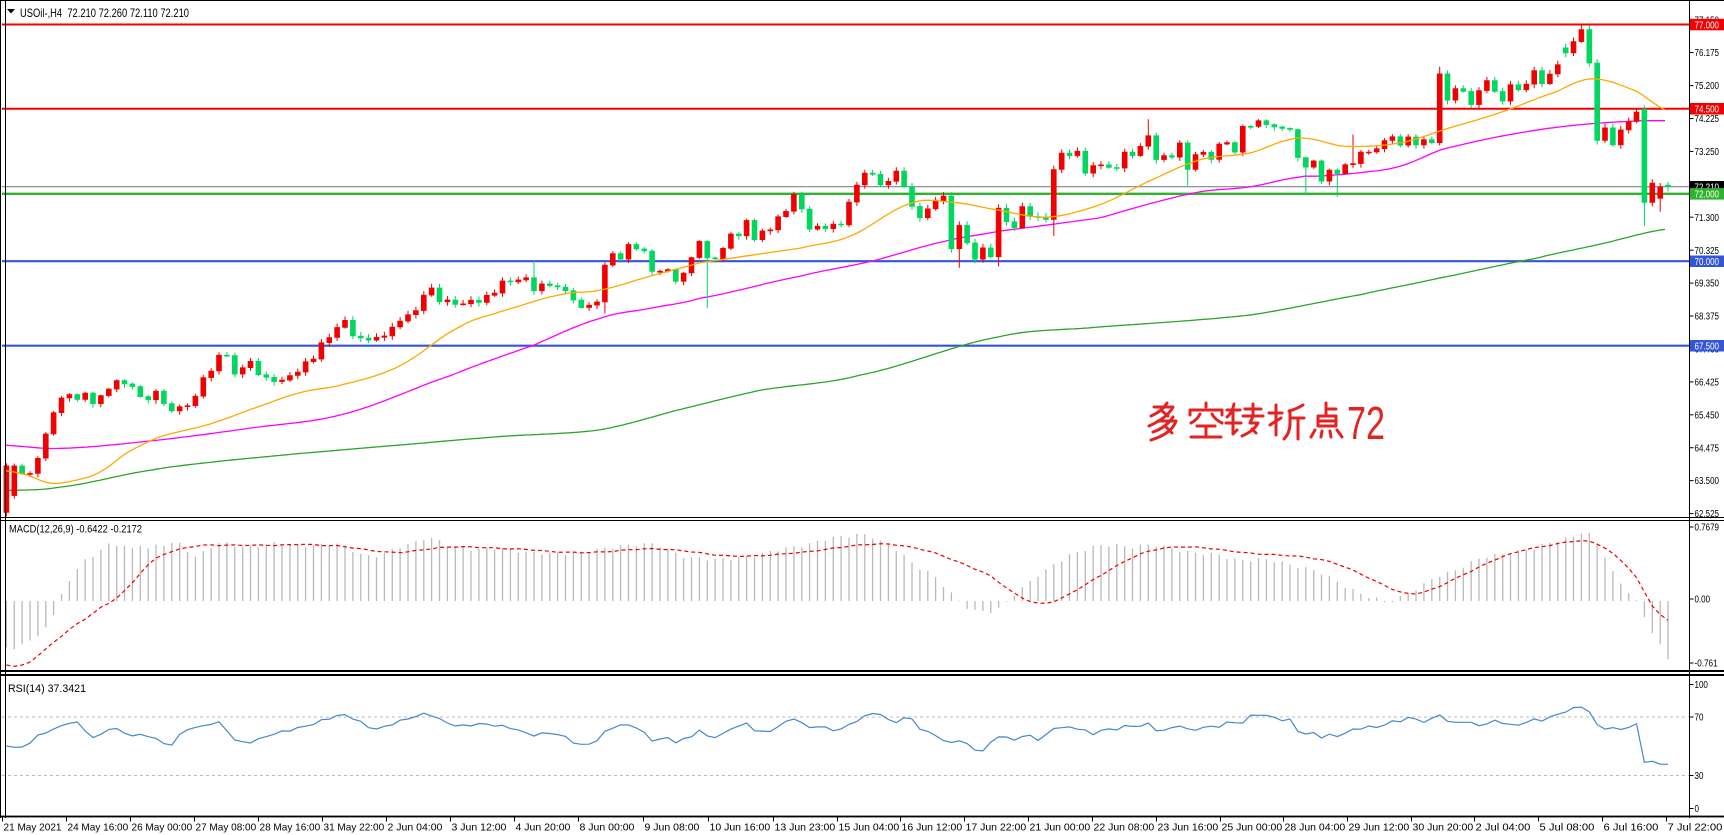  Describe the element at coordinates (1503, 828) in the screenshot. I see `svg-text: 2 Jul 04:00` at that location.